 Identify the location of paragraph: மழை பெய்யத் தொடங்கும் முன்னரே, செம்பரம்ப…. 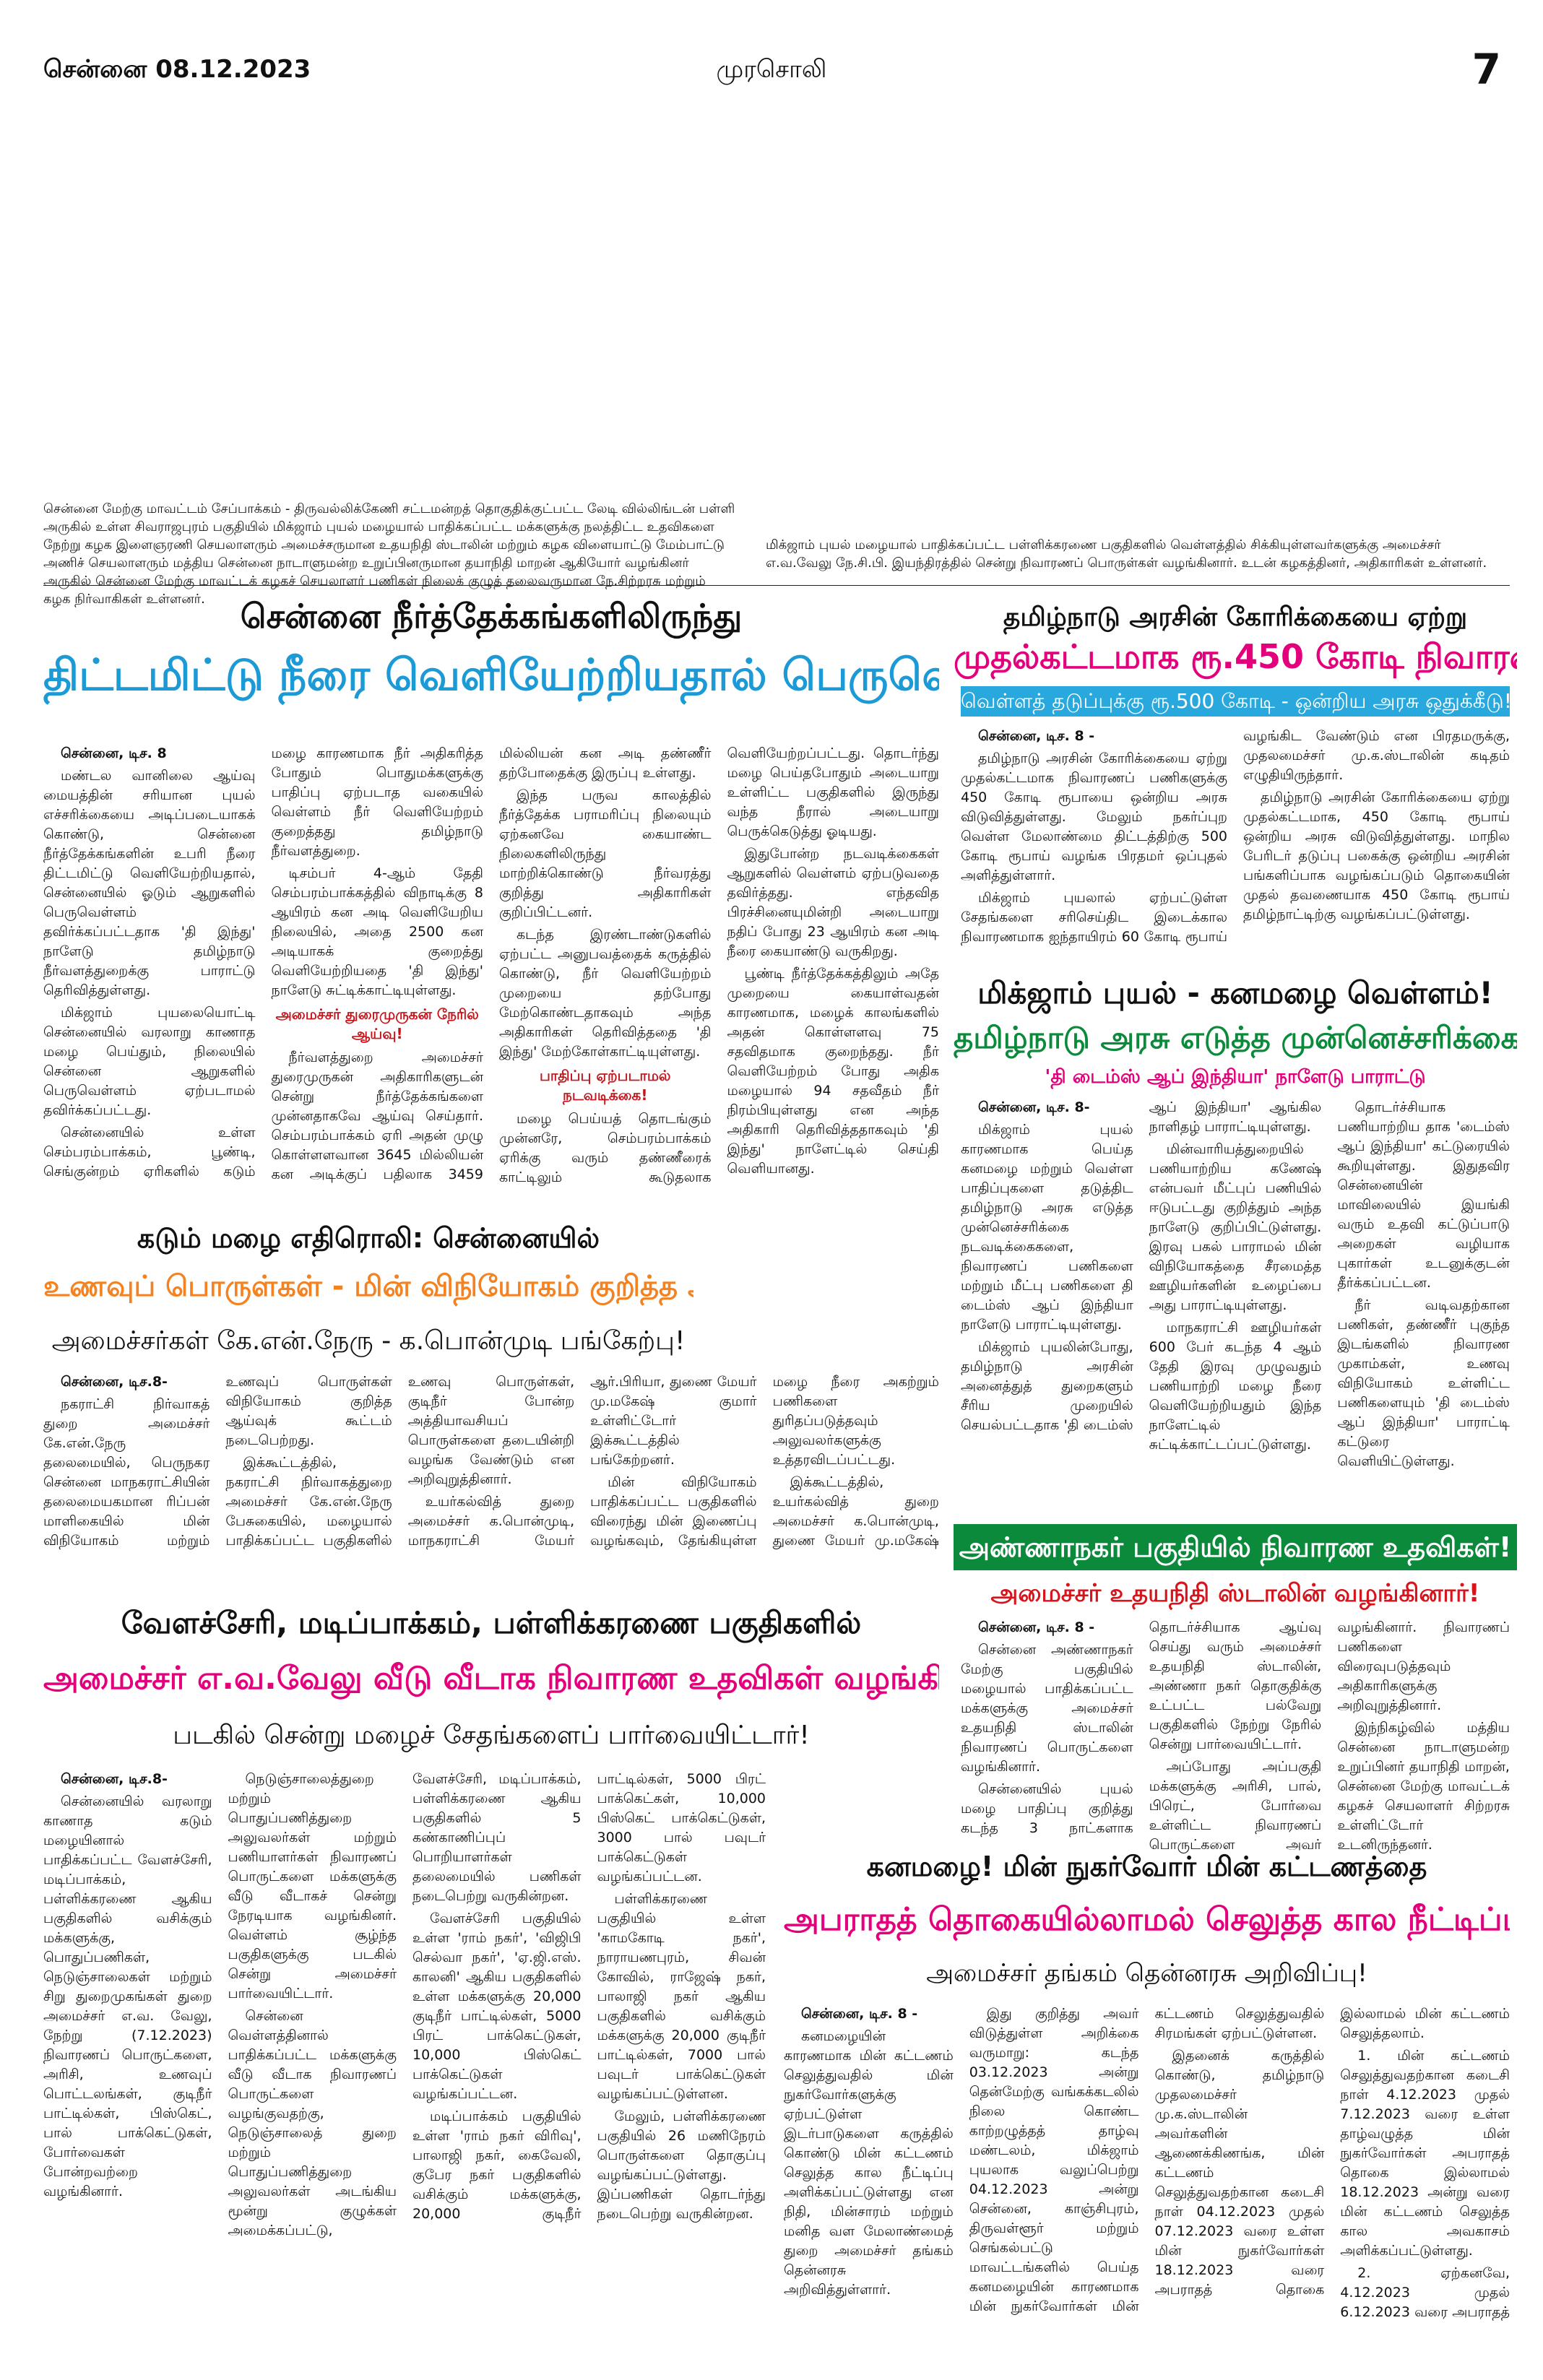
(719, 965).